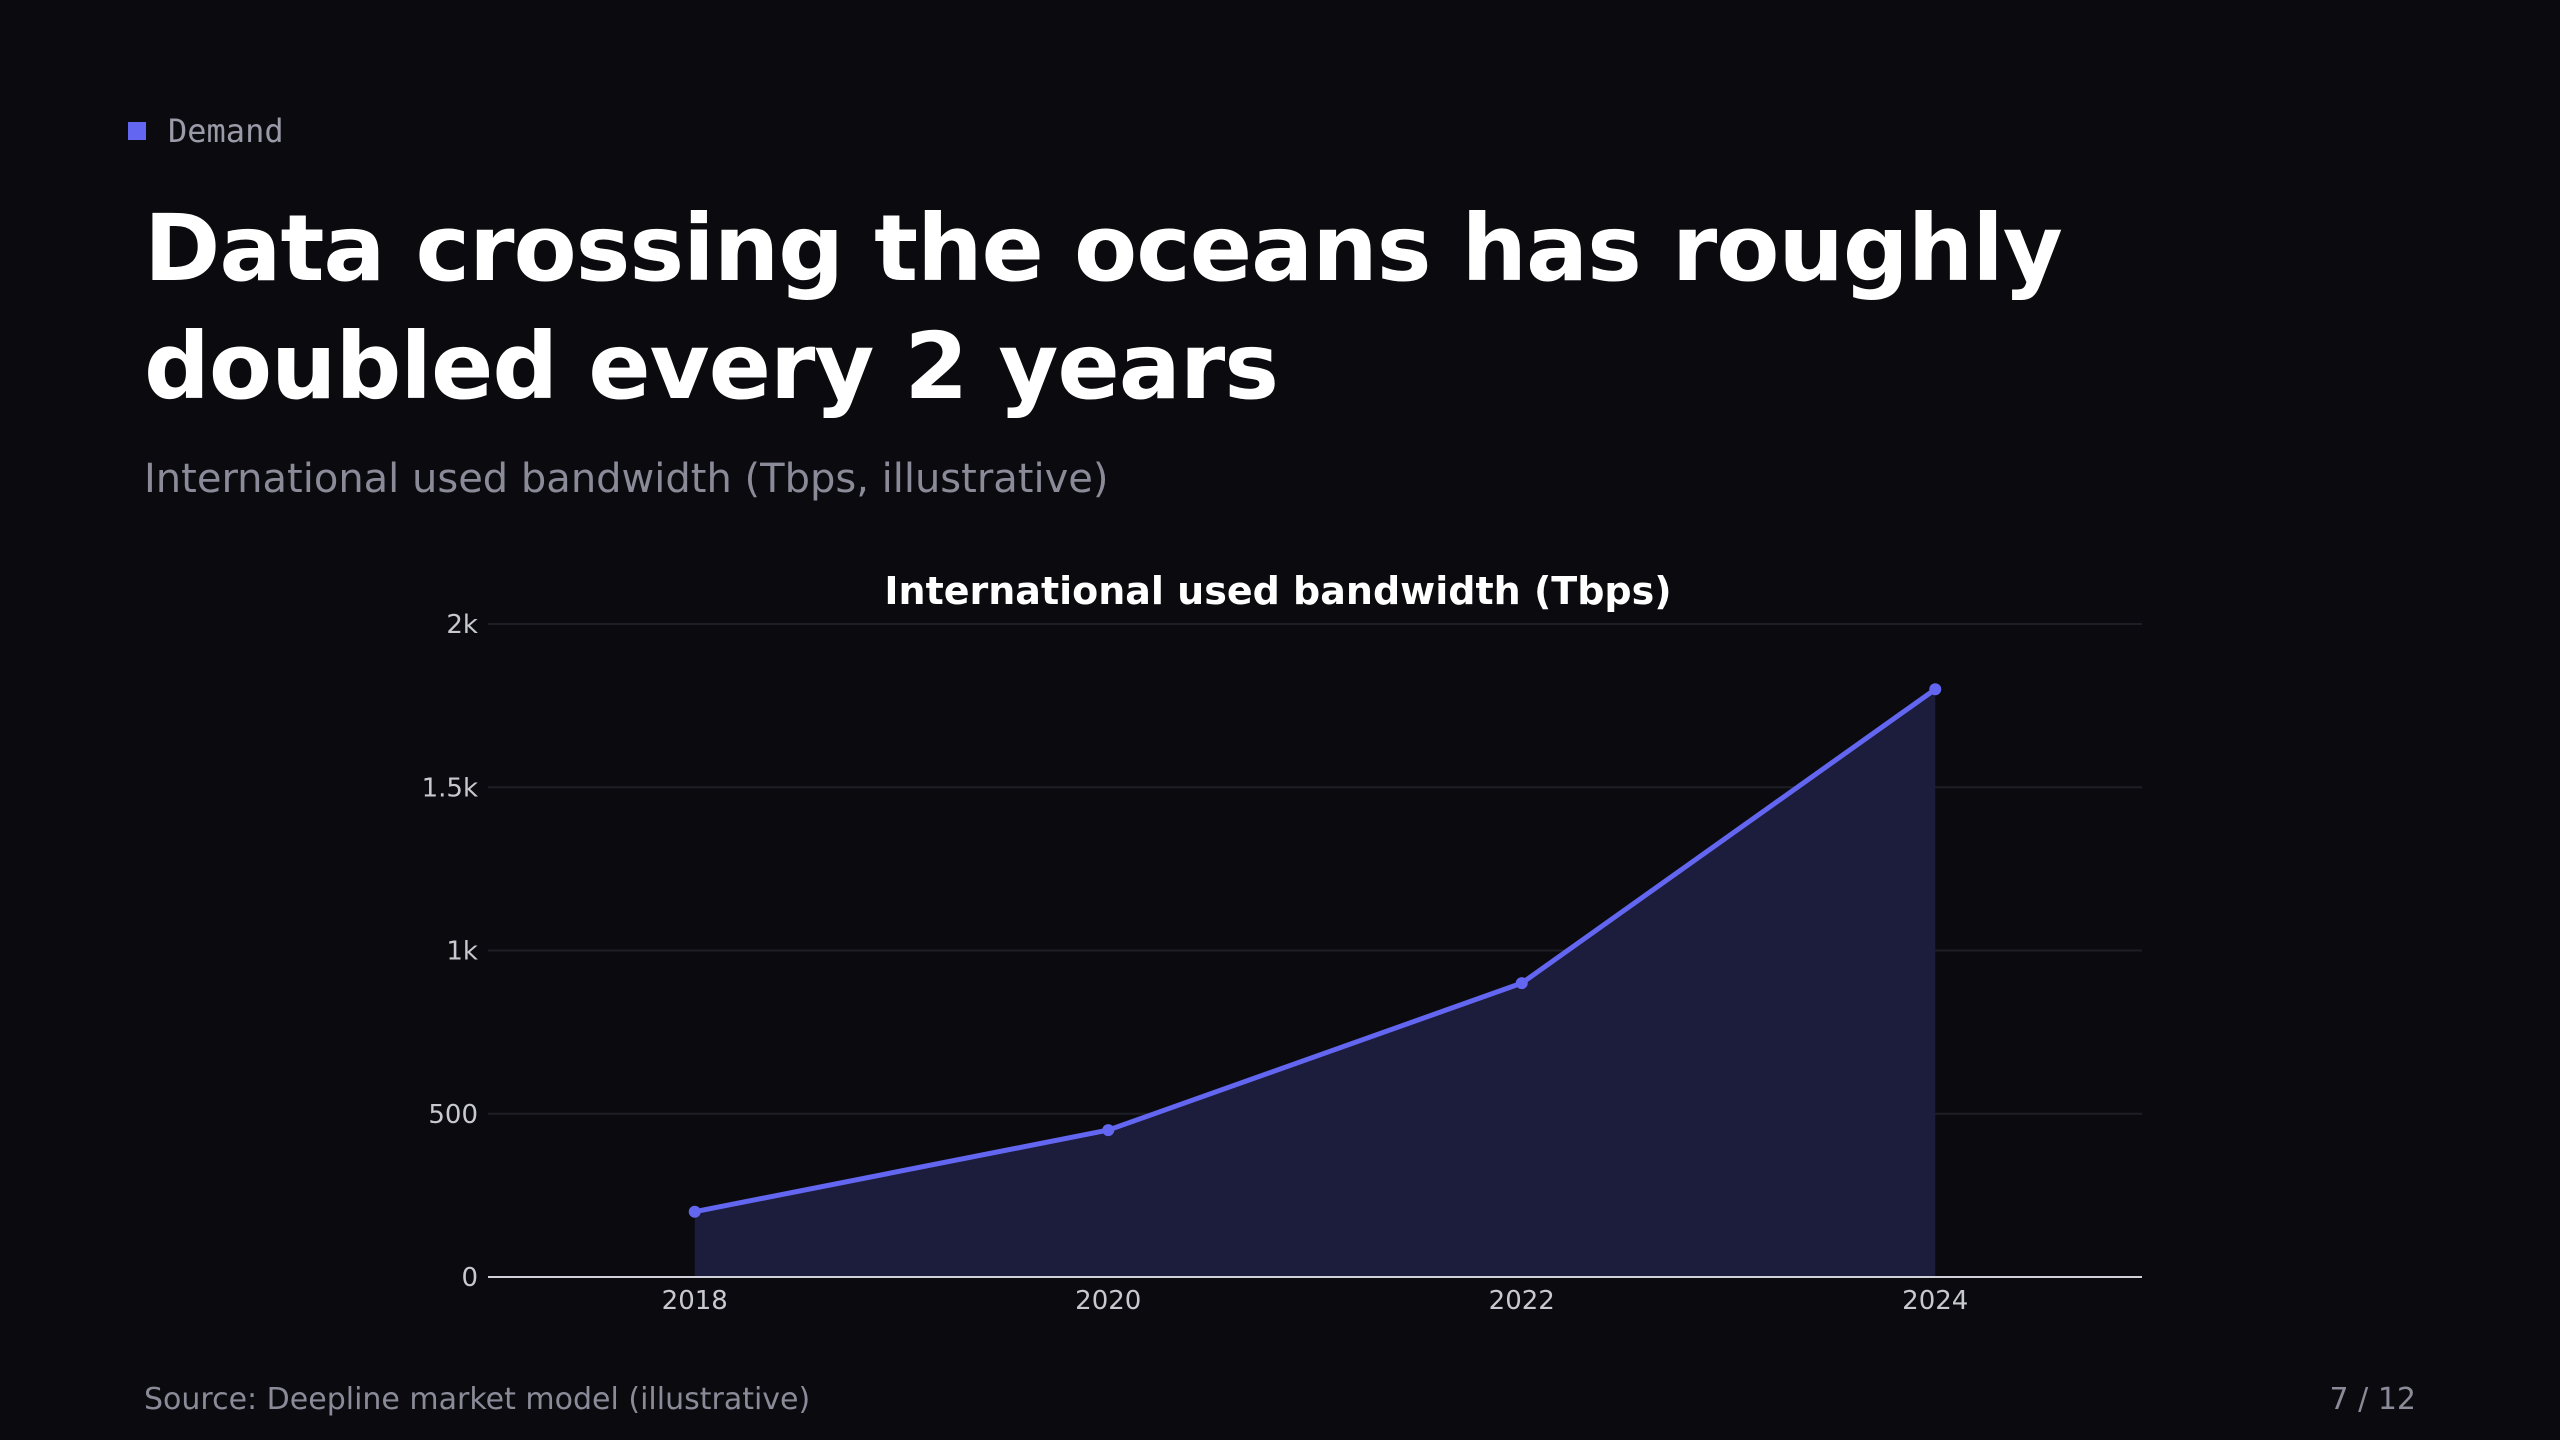  What do you see at coordinates (462, 952) in the screenshot?
I see `y-tick-label: 1k` at bounding box center [462, 952].